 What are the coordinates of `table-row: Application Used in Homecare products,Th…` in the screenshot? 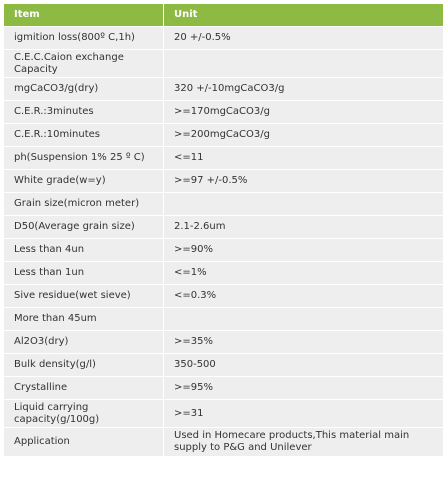 It's located at (223, 442).